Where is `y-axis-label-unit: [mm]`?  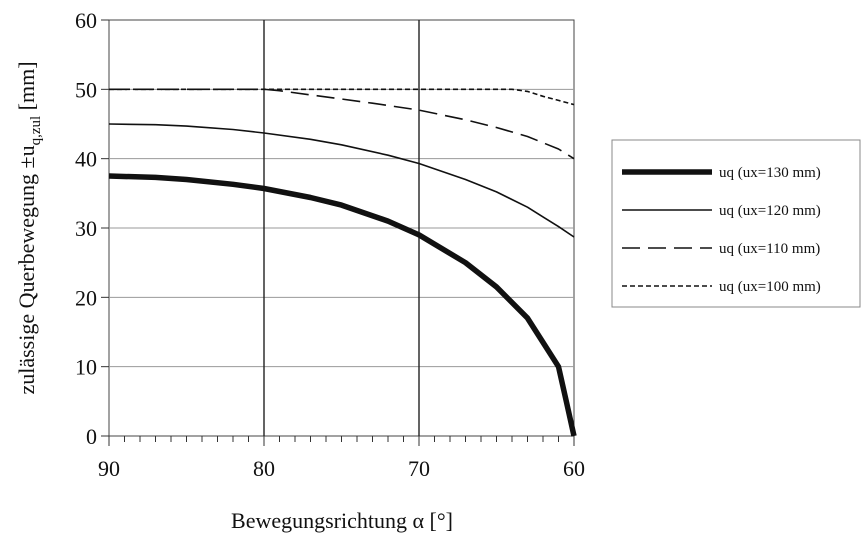 y-axis-label-unit: [mm] is located at coordinates (26, 88).